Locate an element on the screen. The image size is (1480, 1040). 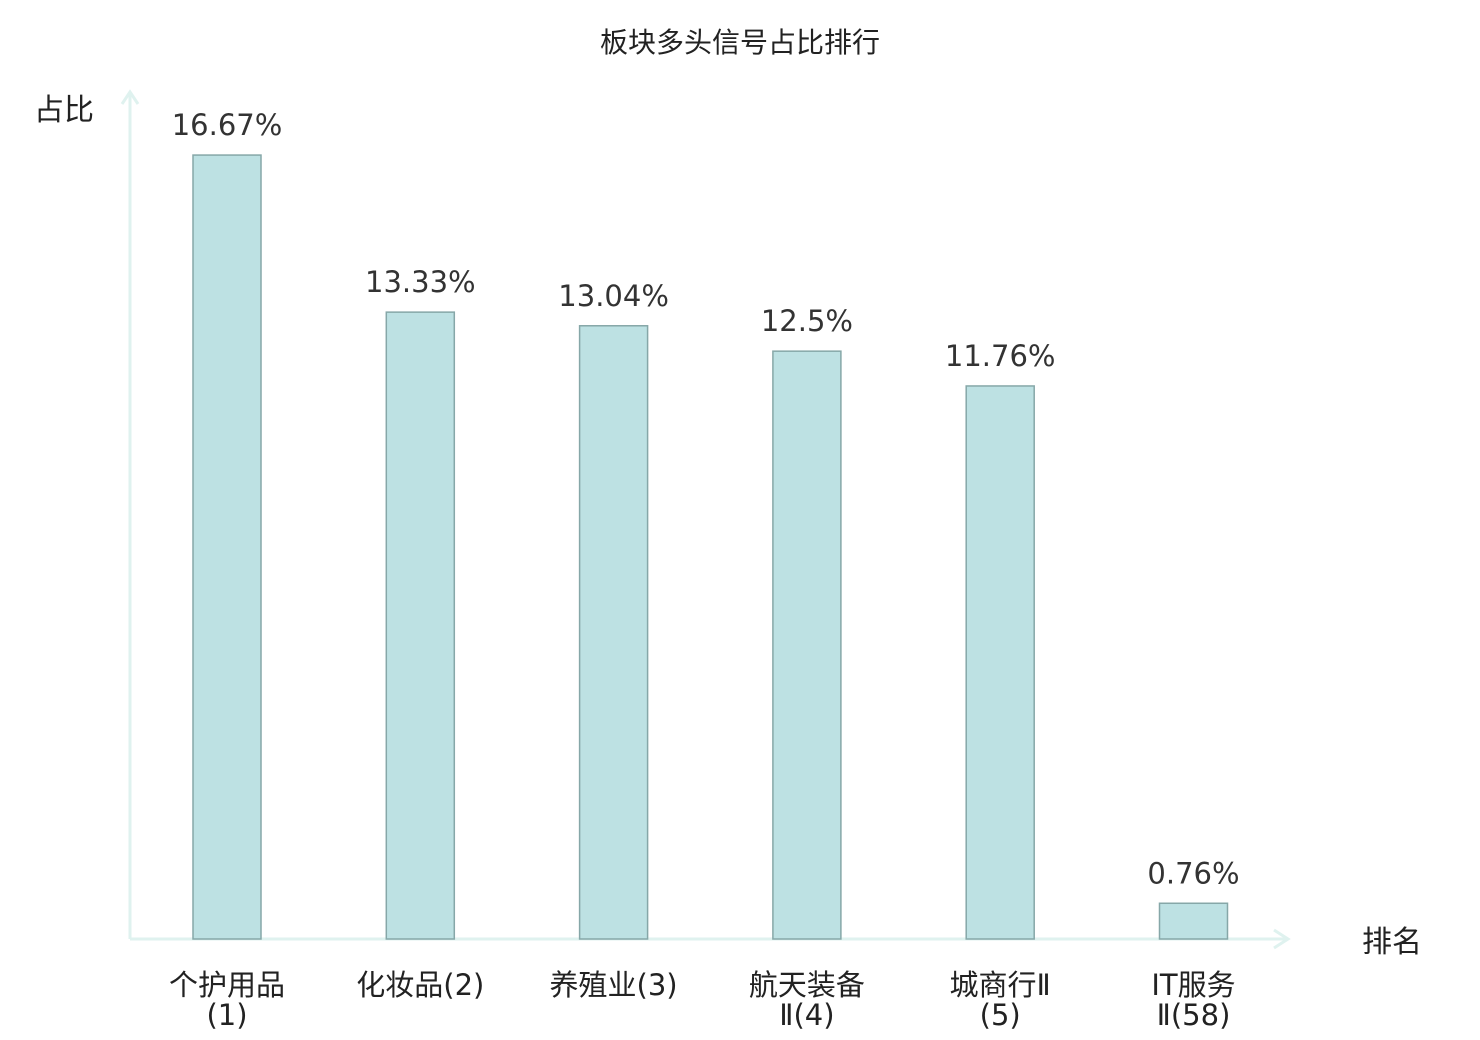
x-axis-title: 排名 is located at coordinates (1392, 942).